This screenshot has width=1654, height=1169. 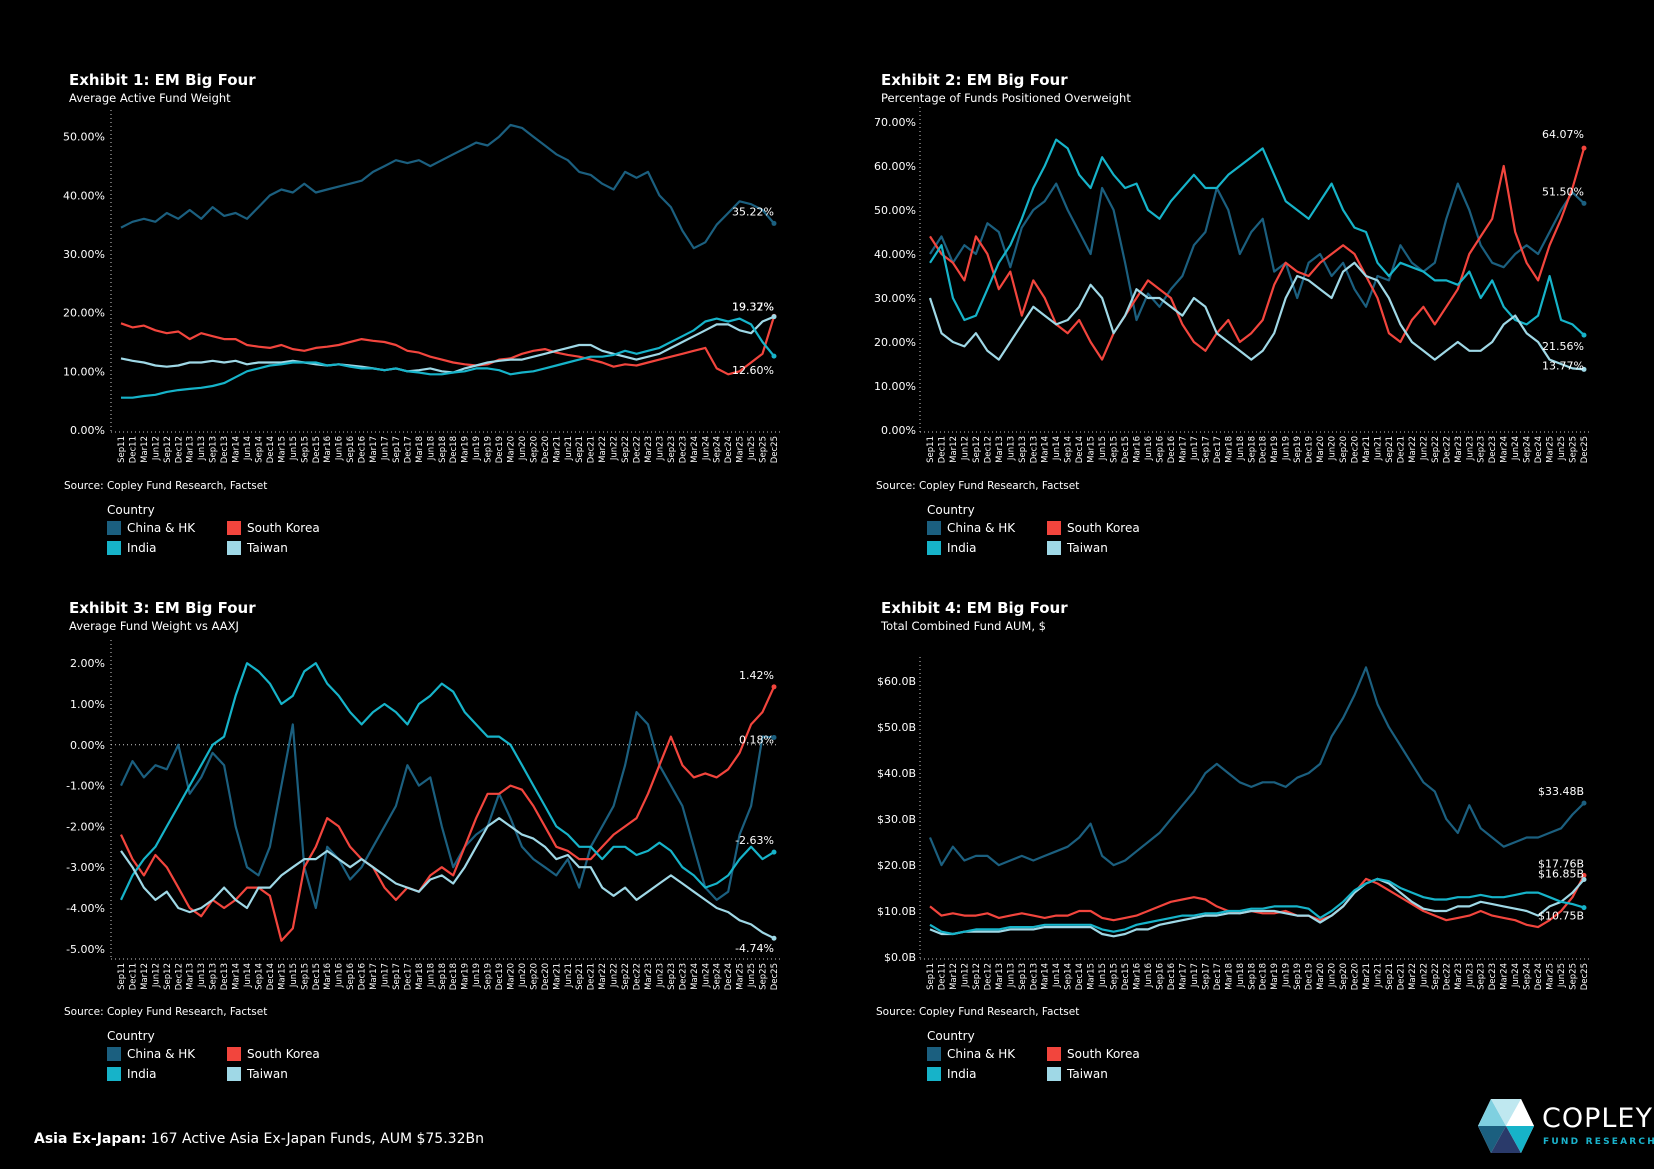 What do you see at coordinates (1597, 1118) in the screenshot?
I see `logo-name: COPLEY` at bounding box center [1597, 1118].